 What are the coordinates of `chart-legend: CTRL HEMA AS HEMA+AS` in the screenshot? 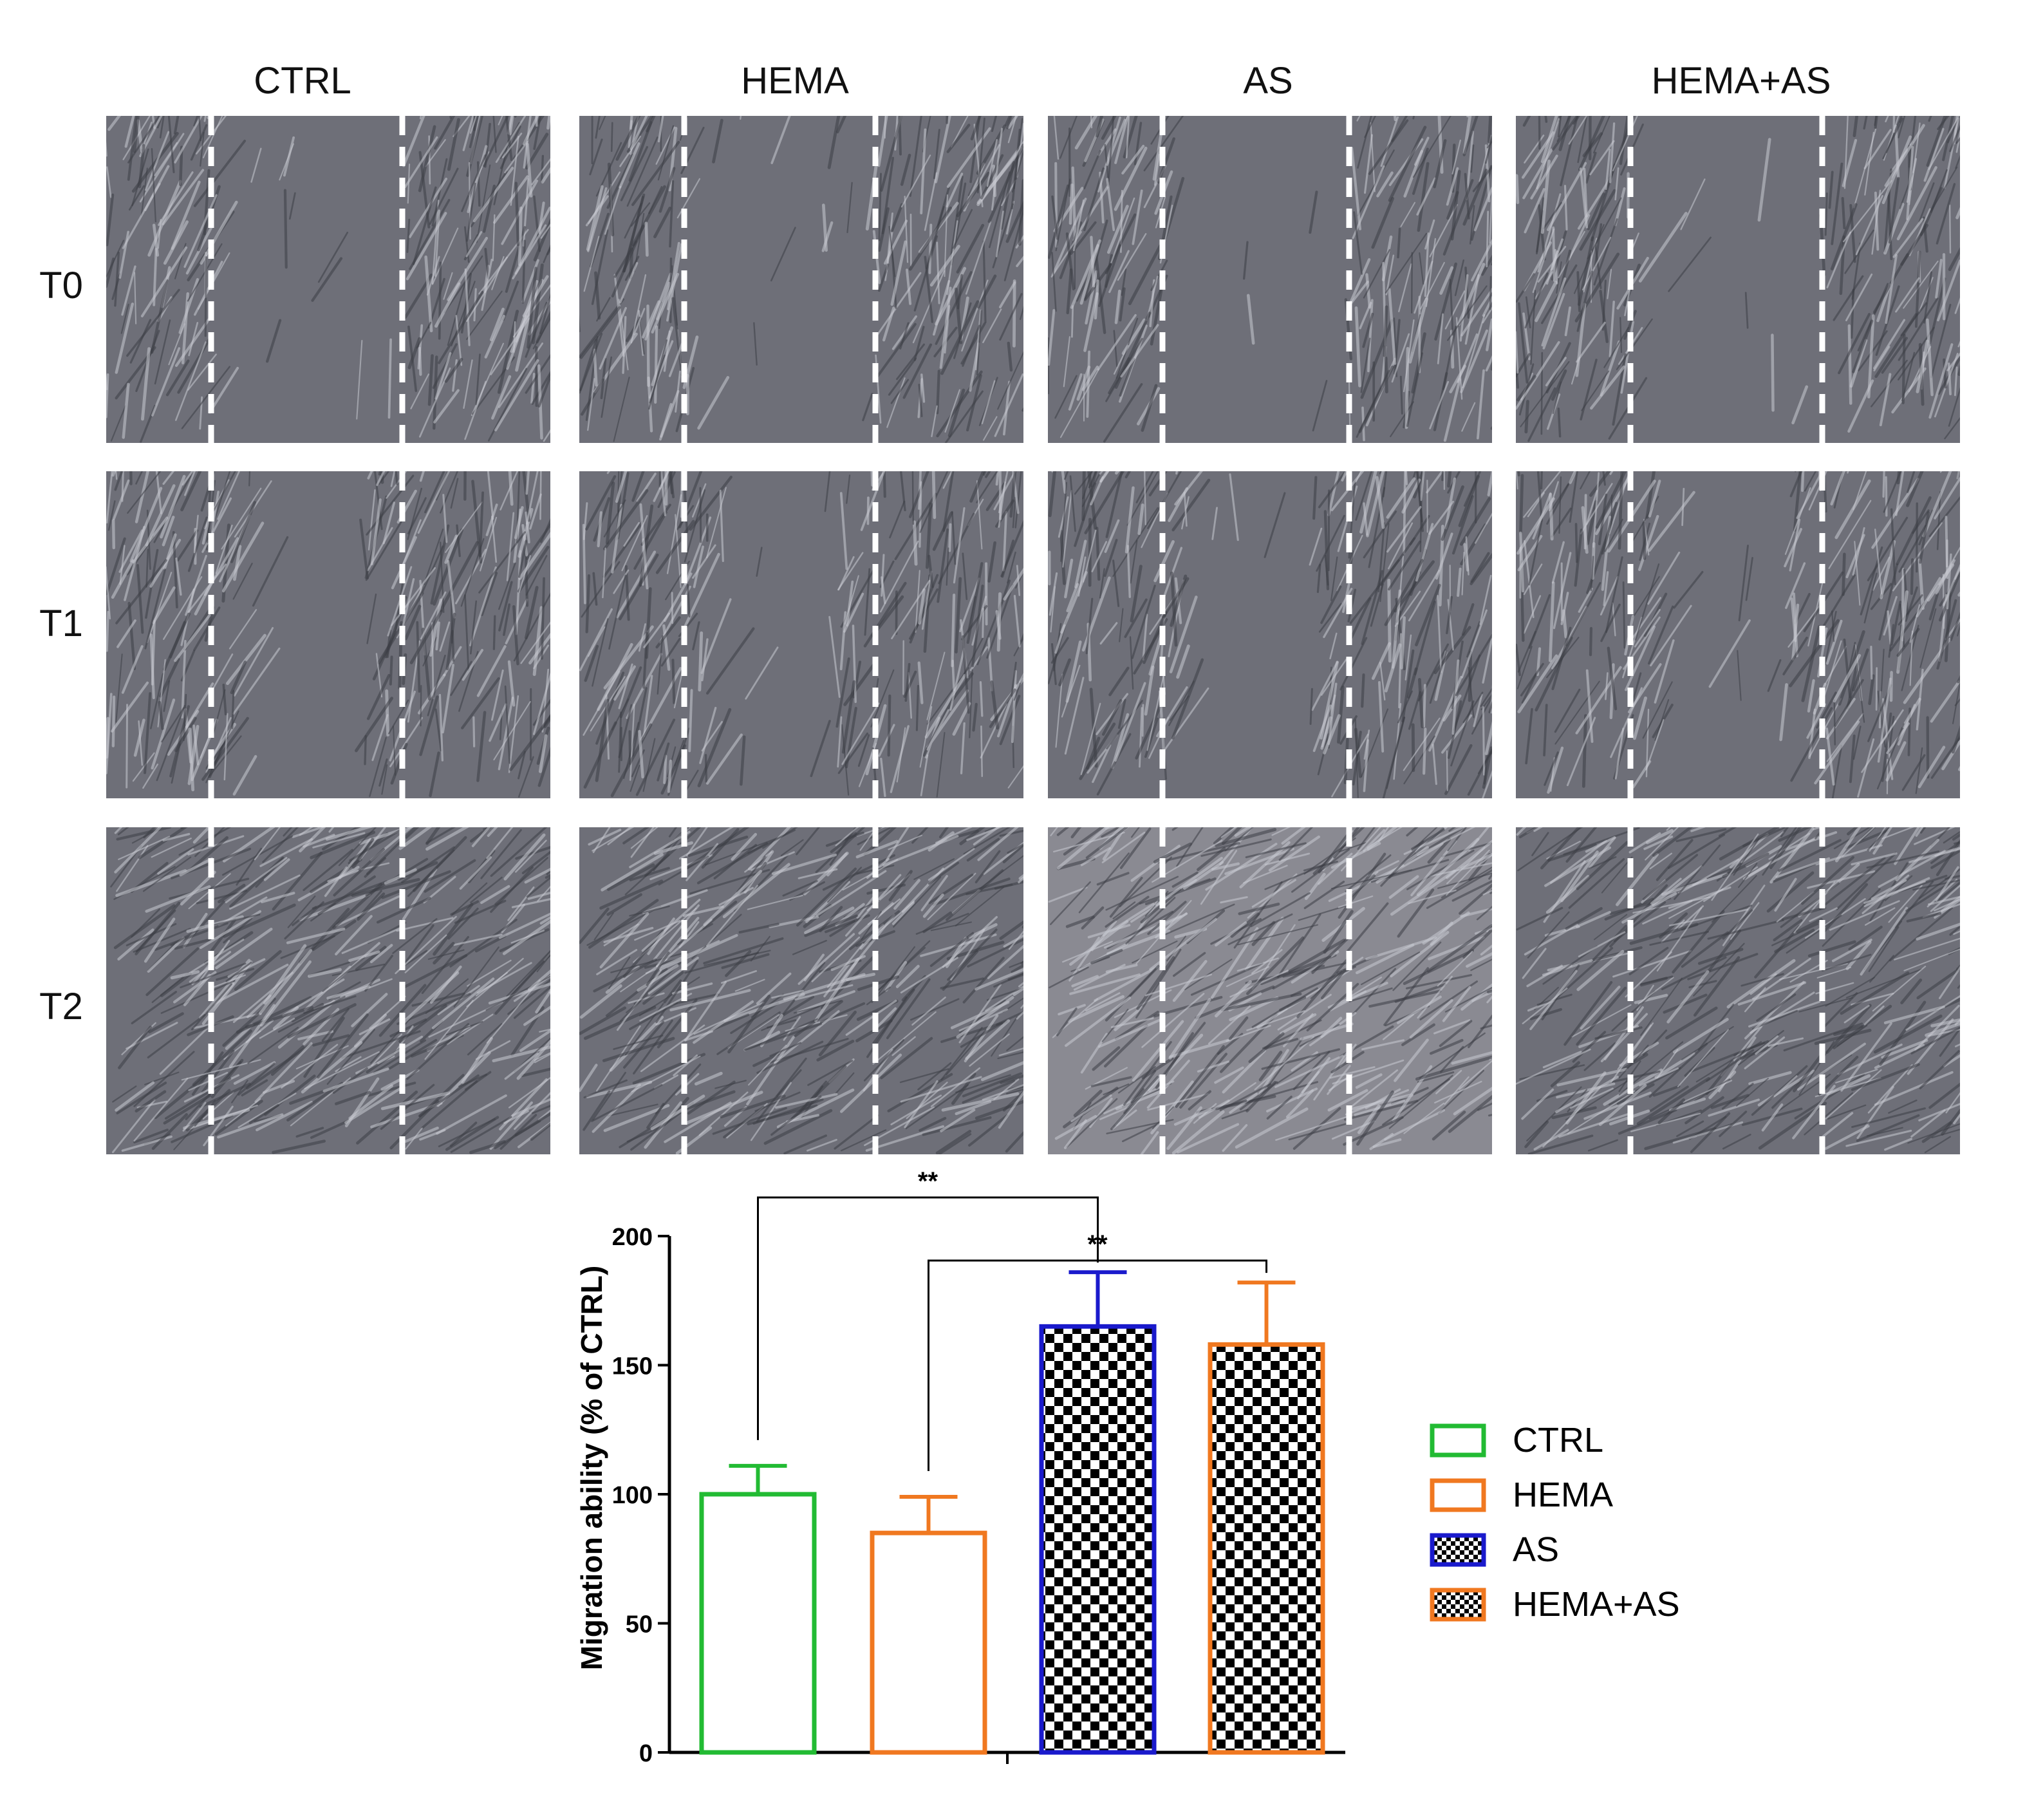 It's located at (1555, 1523).